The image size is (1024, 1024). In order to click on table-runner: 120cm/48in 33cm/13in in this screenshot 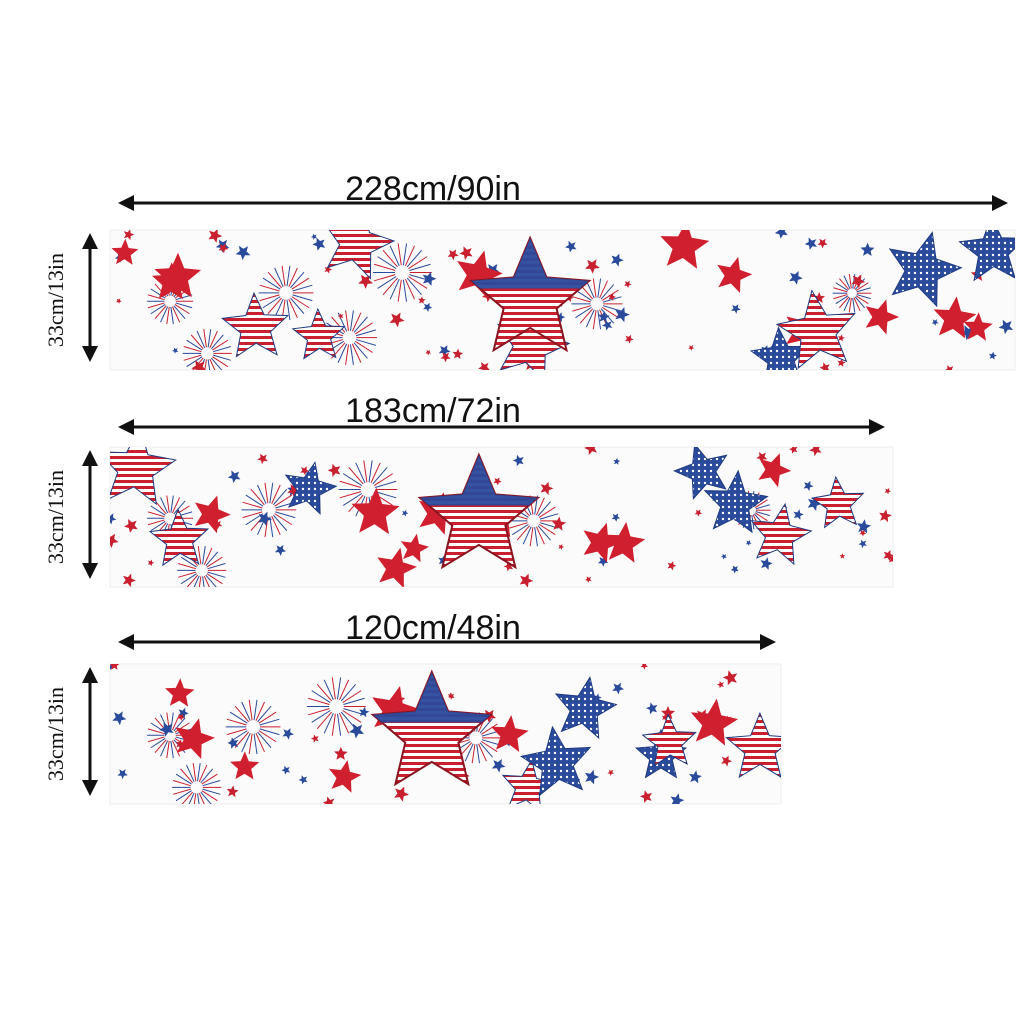, I will do `click(412, 707)`.